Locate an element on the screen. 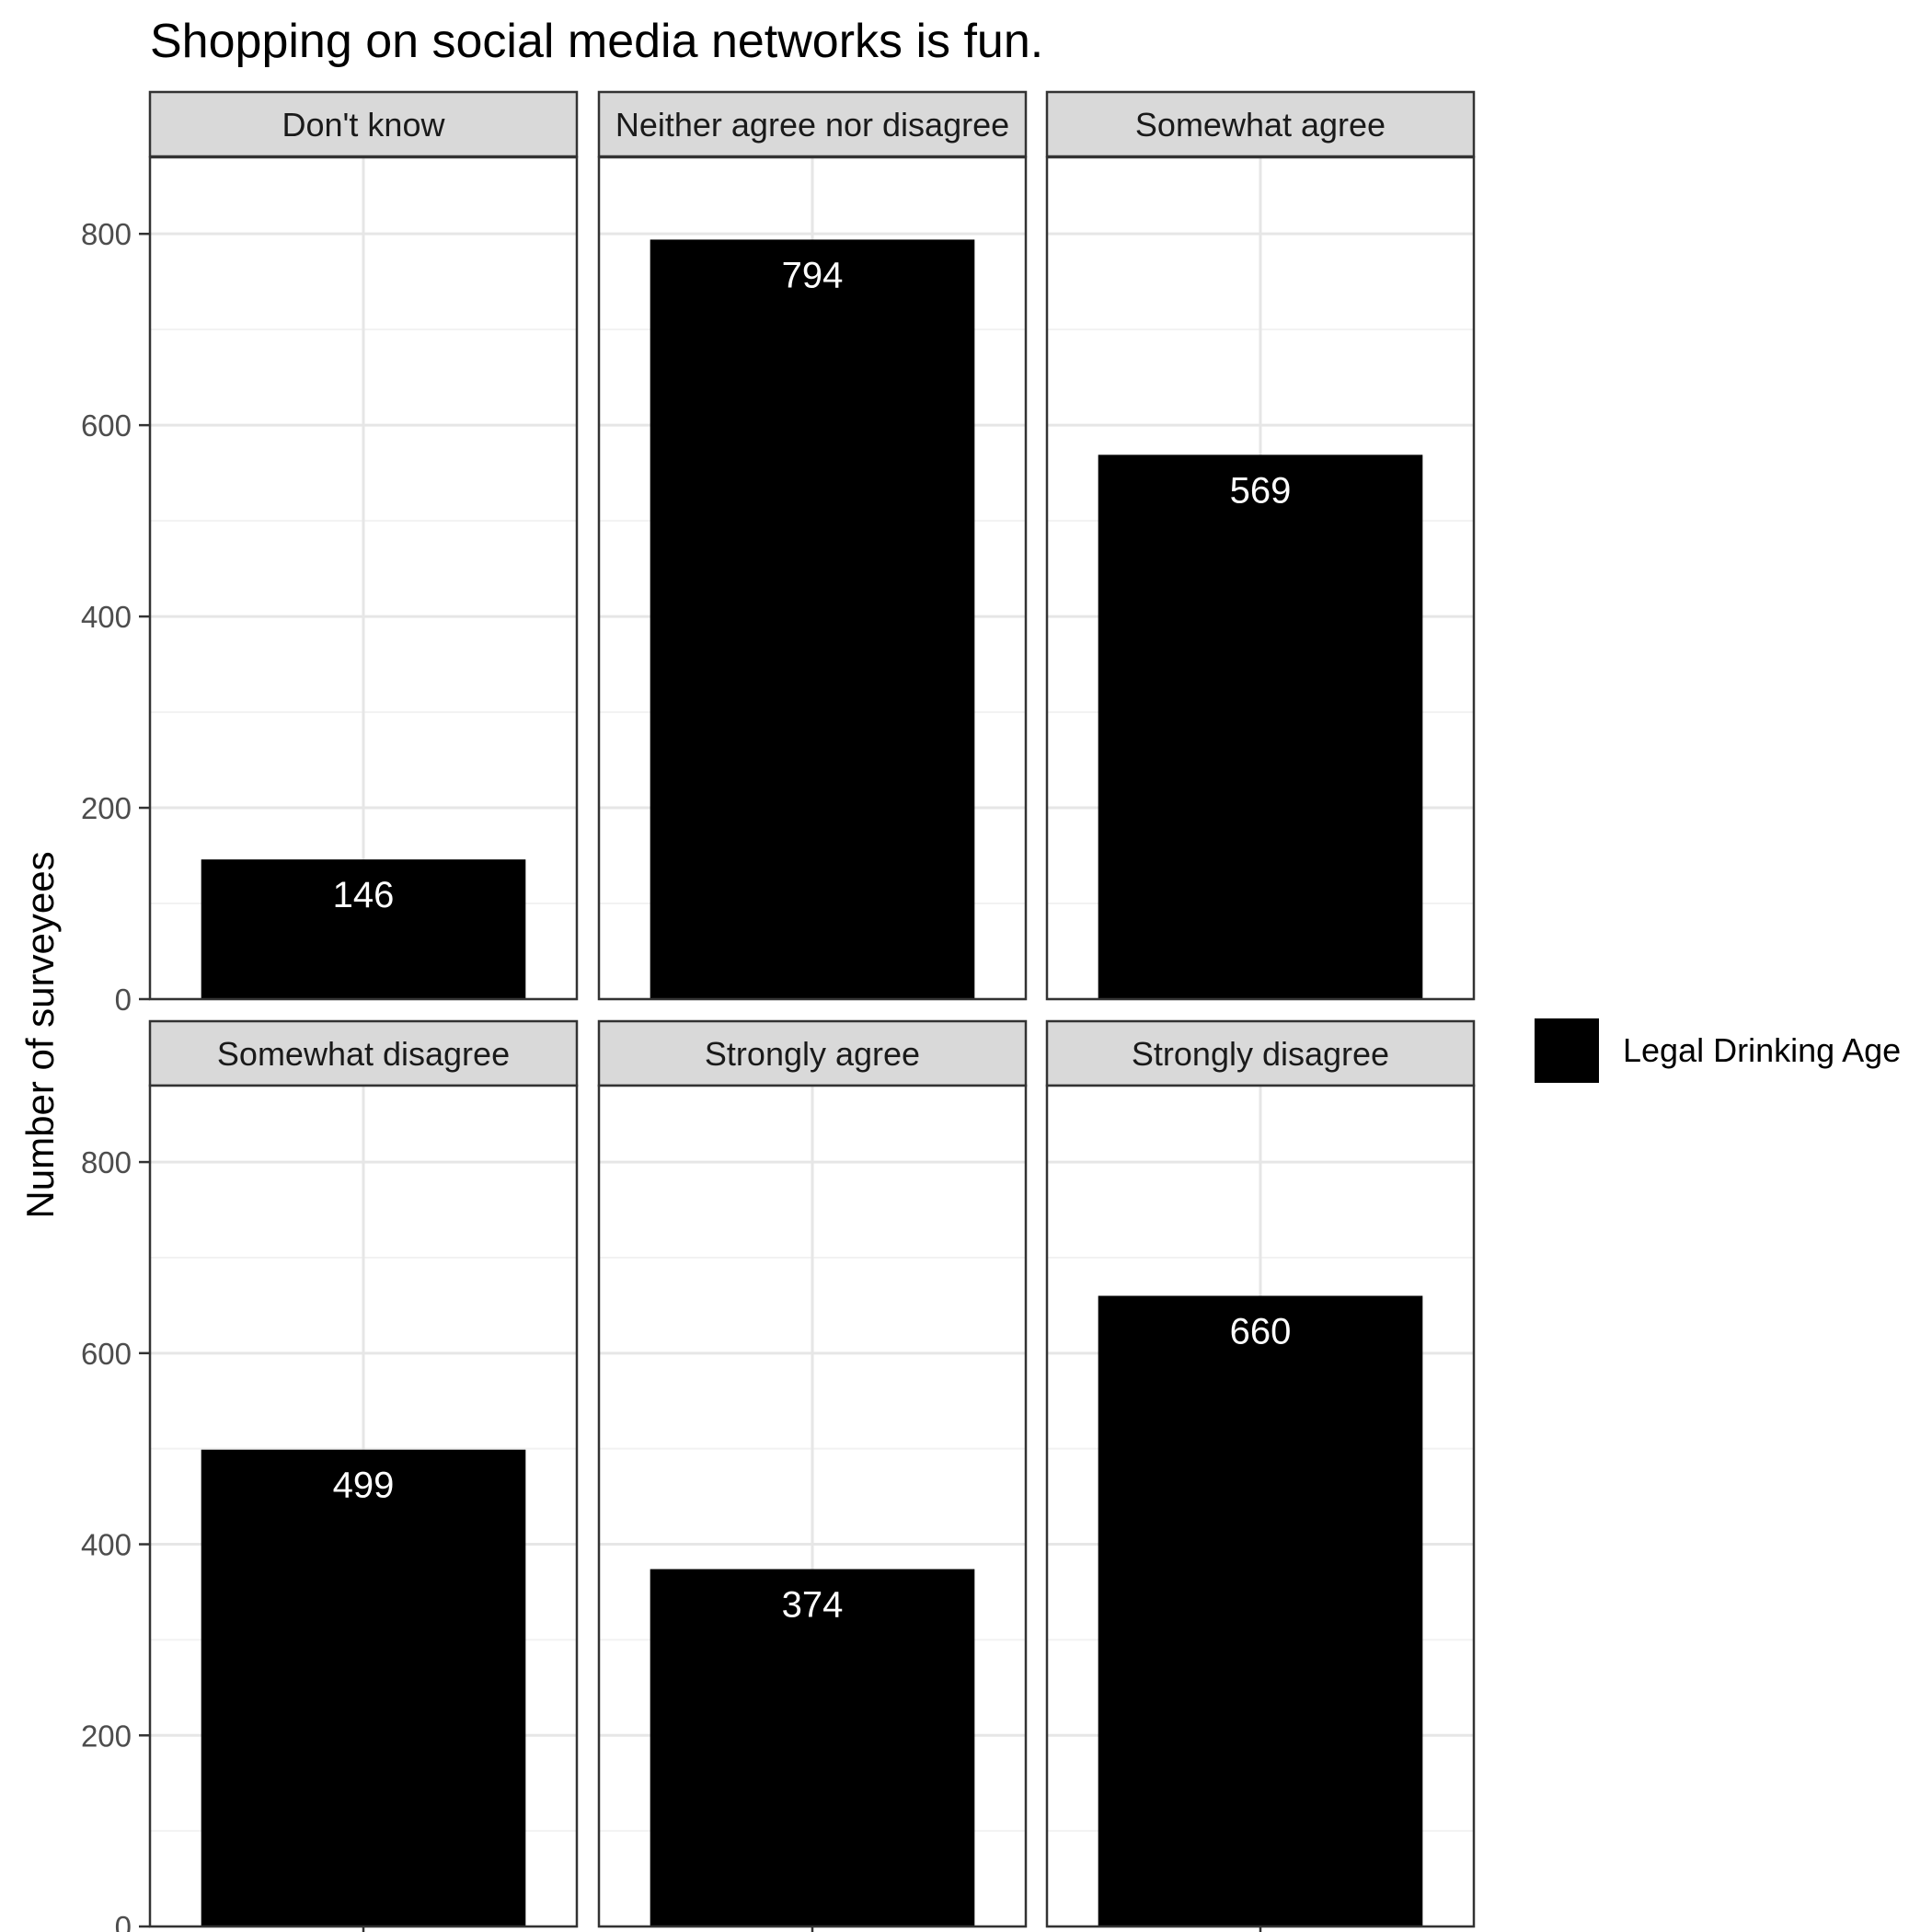 The height and width of the screenshot is (1932, 1932). bar-value-label: 146 is located at coordinates (364, 895).